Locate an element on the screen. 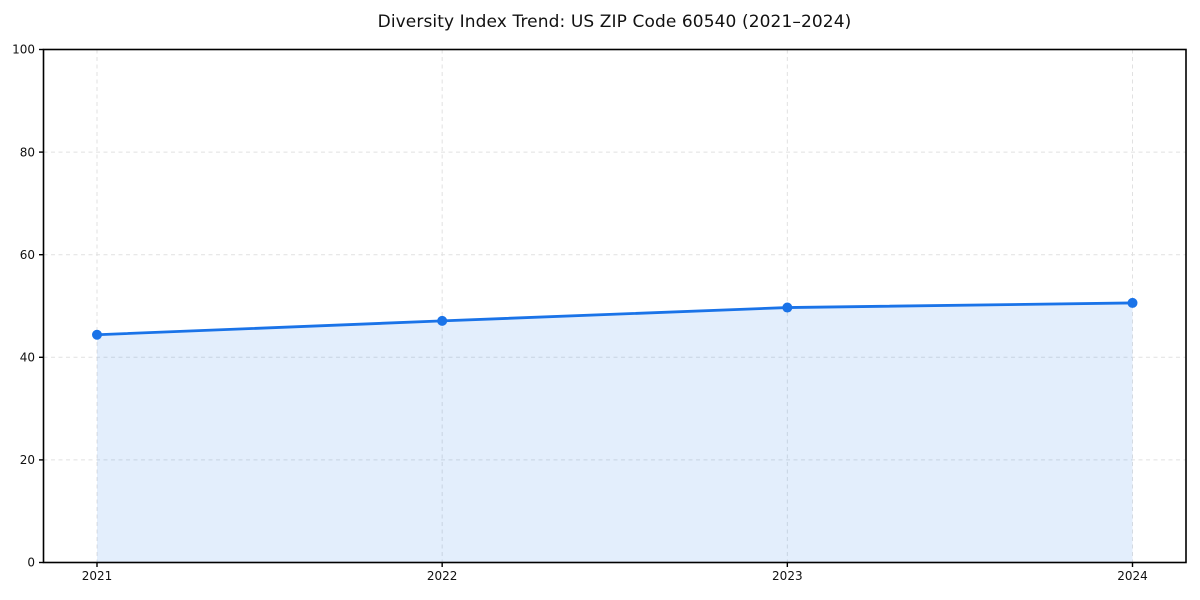 Image resolution: width=1200 pixels, height=600 pixels. y-tick-label: 40 is located at coordinates (27, 358).